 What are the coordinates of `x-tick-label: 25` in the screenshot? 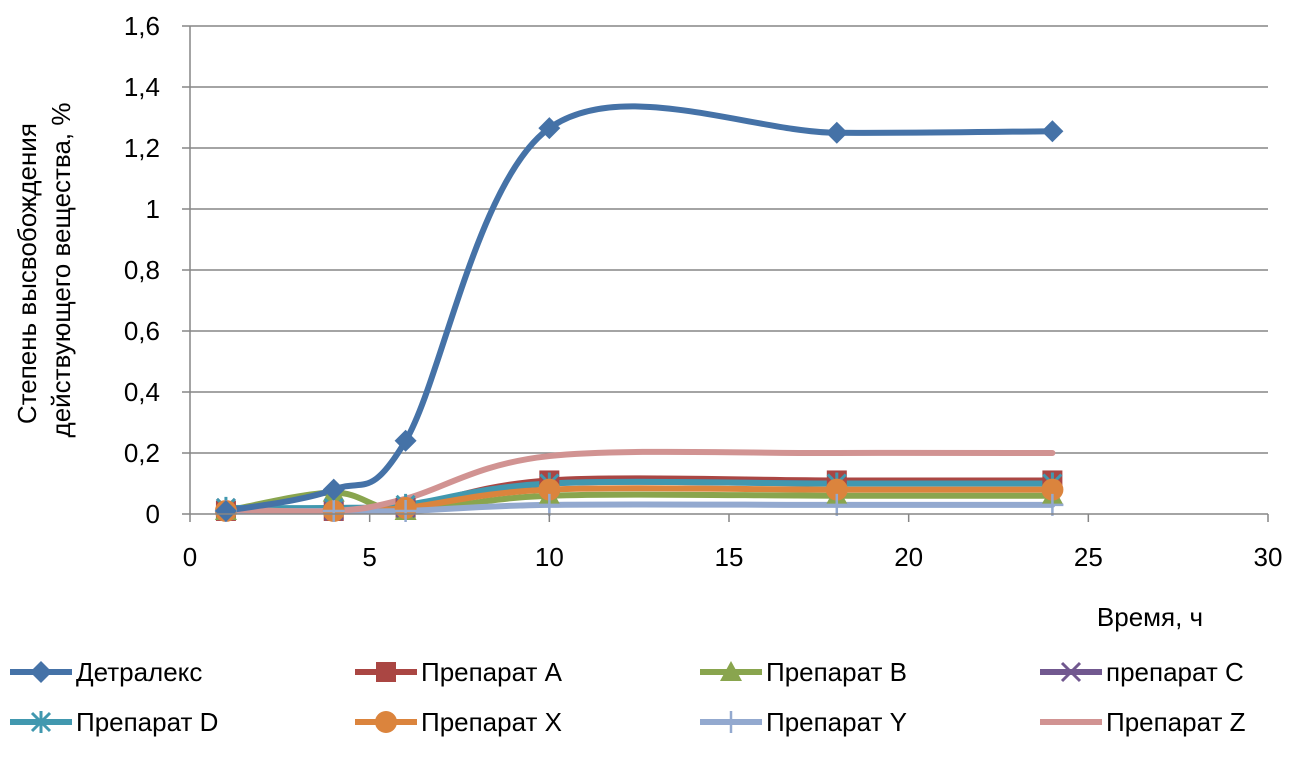 It's located at (1088, 557).